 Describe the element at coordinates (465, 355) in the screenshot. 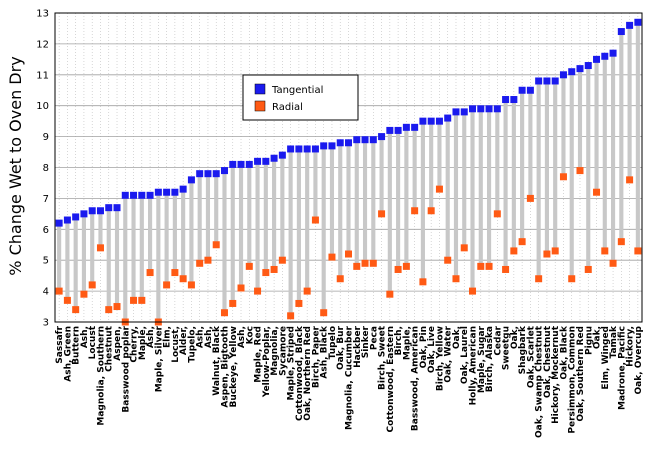

I see `x-category-label: Oak, Laurel` at that location.